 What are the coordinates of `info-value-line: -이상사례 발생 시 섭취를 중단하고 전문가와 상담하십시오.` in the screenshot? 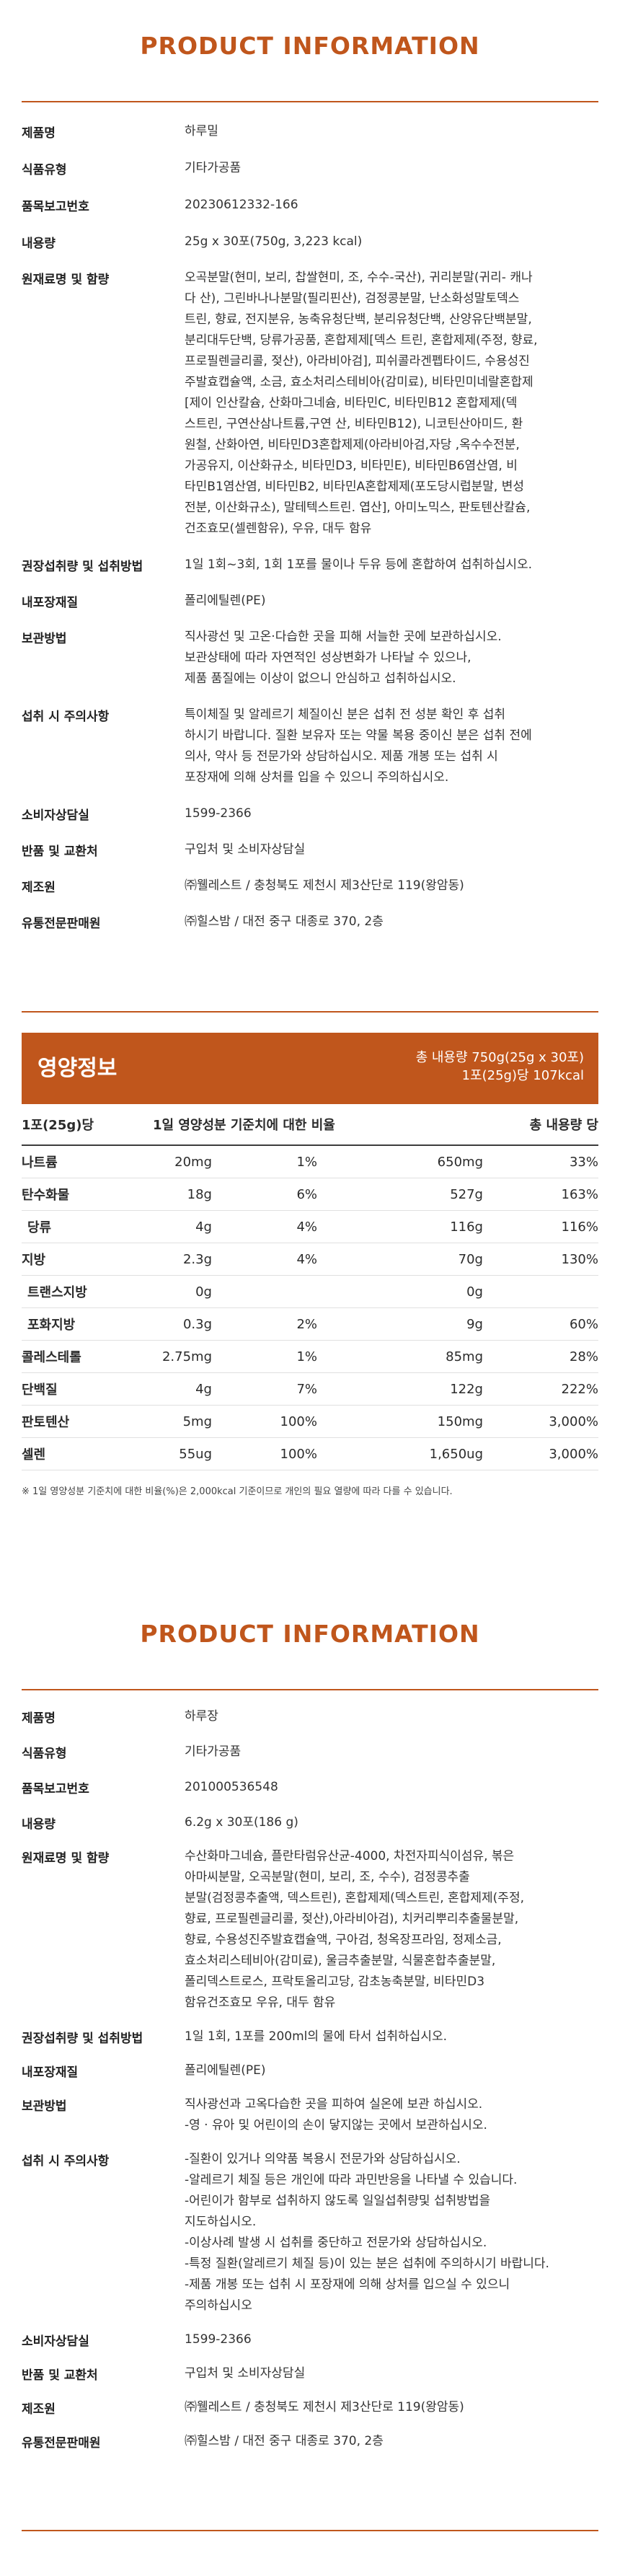 It's located at (336, 2243).